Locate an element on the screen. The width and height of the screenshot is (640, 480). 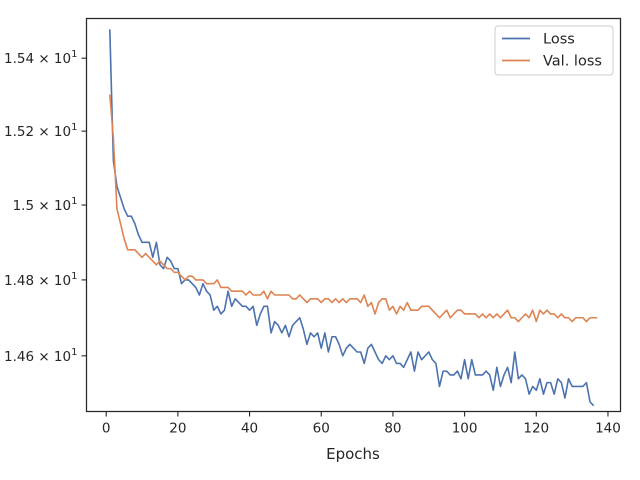
legend: Loss Val. loss is located at coordinates (554, 50).